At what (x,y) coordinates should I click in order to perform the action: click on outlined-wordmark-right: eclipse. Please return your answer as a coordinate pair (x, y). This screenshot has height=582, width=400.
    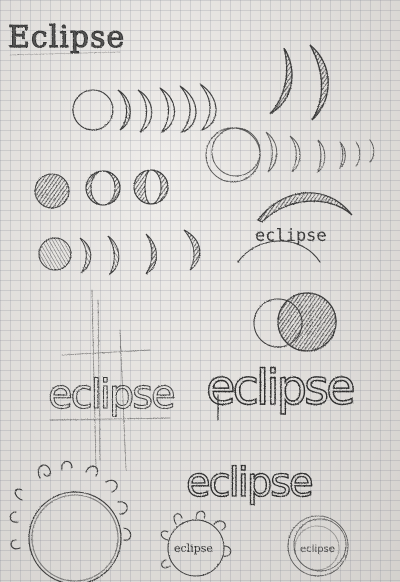
    Looking at the image, I should click on (279, 388).